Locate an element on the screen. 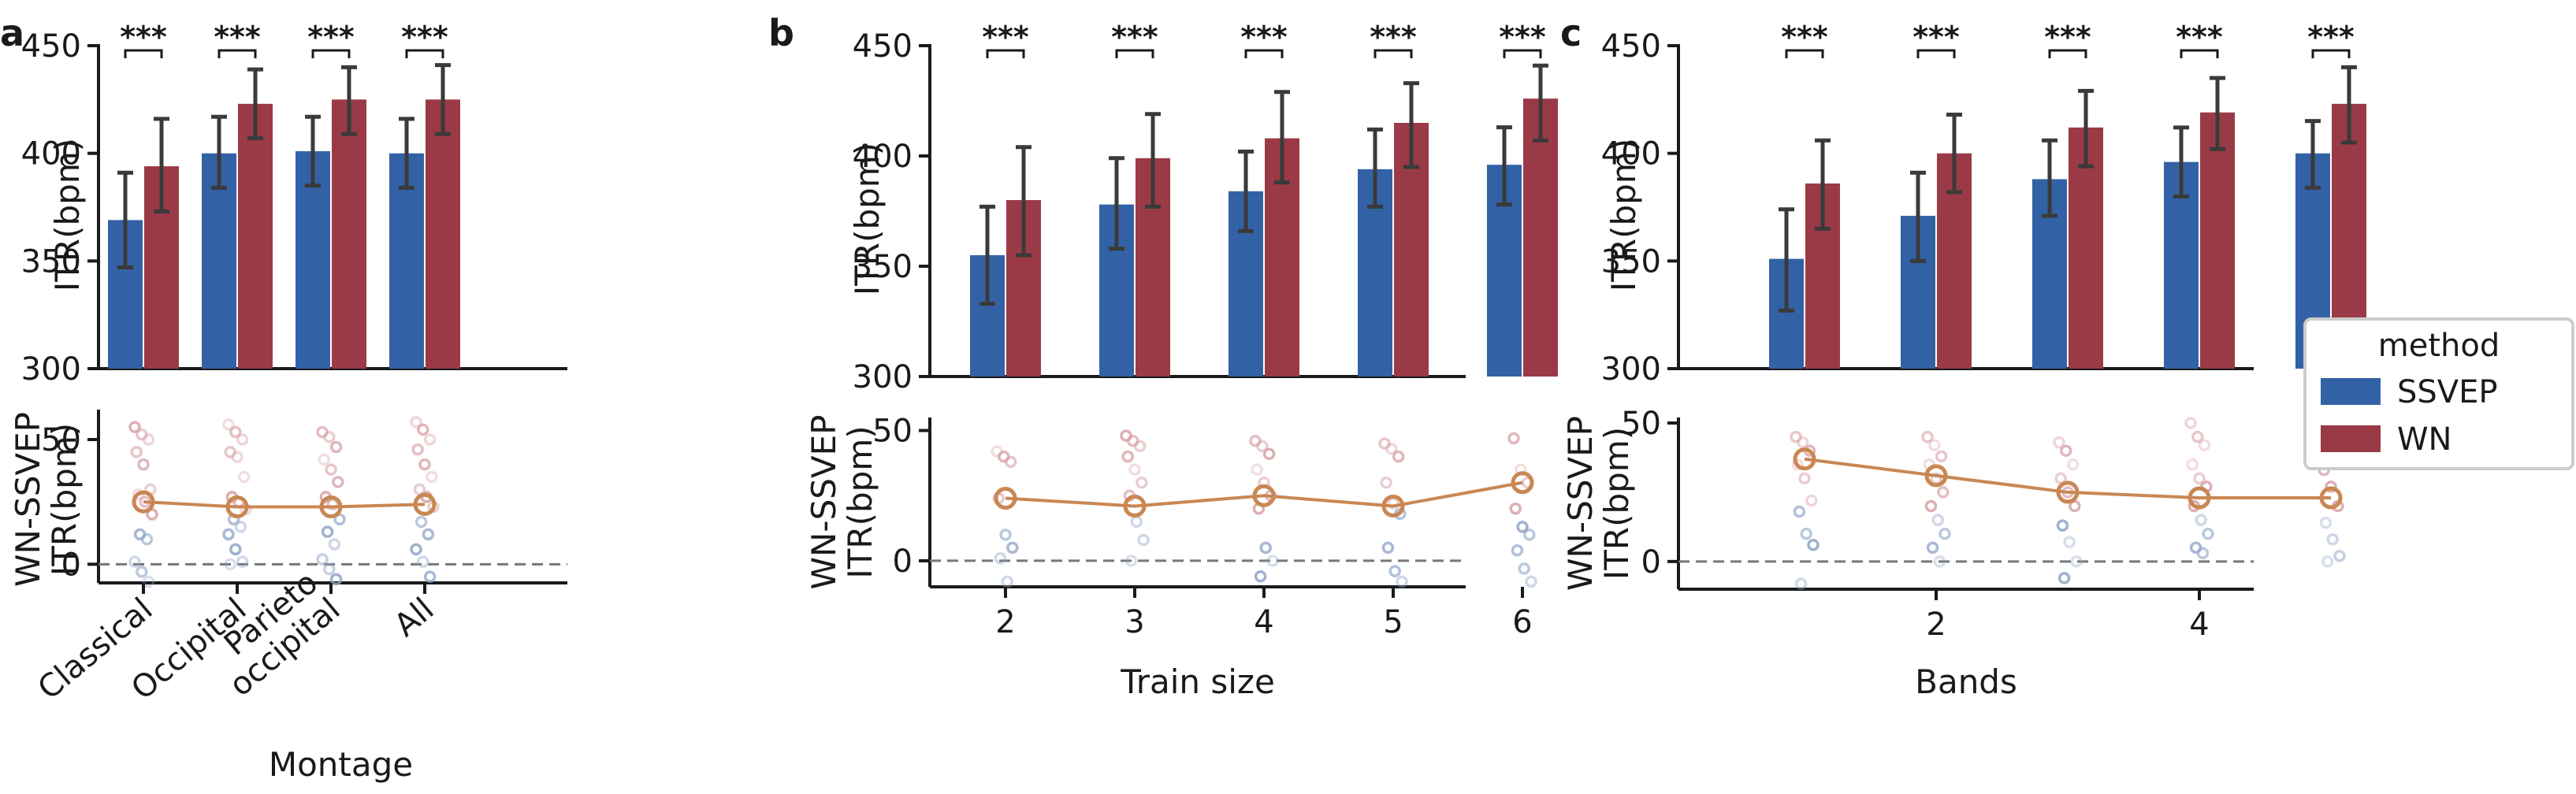  x-tick-label: 6 is located at coordinates (1522, 622).